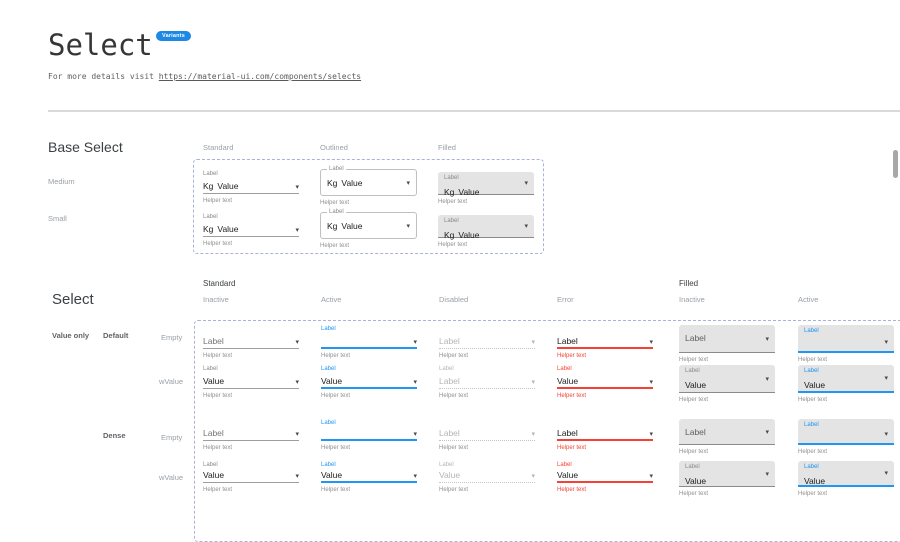  I want to click on select-dense-filled-active-wvalue: Label Value ▾ Helper text, so click(846, 479).